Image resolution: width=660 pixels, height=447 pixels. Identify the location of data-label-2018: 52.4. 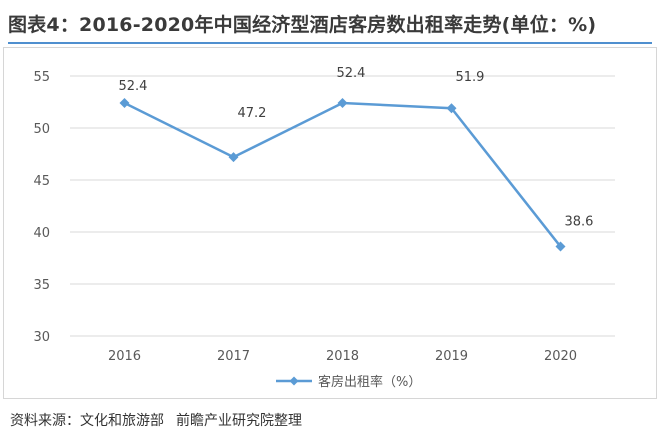
(351, 73).